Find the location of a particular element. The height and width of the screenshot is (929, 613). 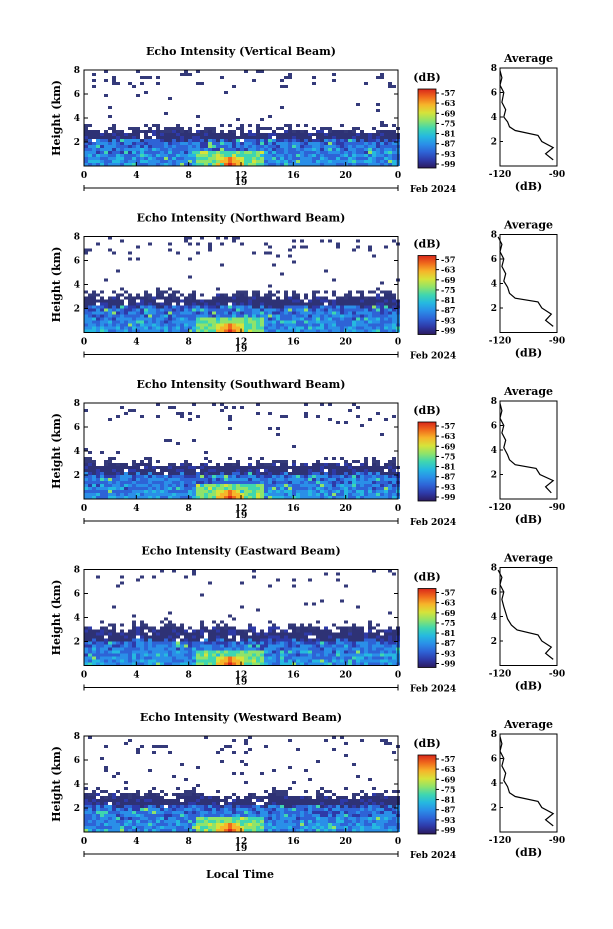

y-tick-label: 8 is located at coordinates (77, 404).